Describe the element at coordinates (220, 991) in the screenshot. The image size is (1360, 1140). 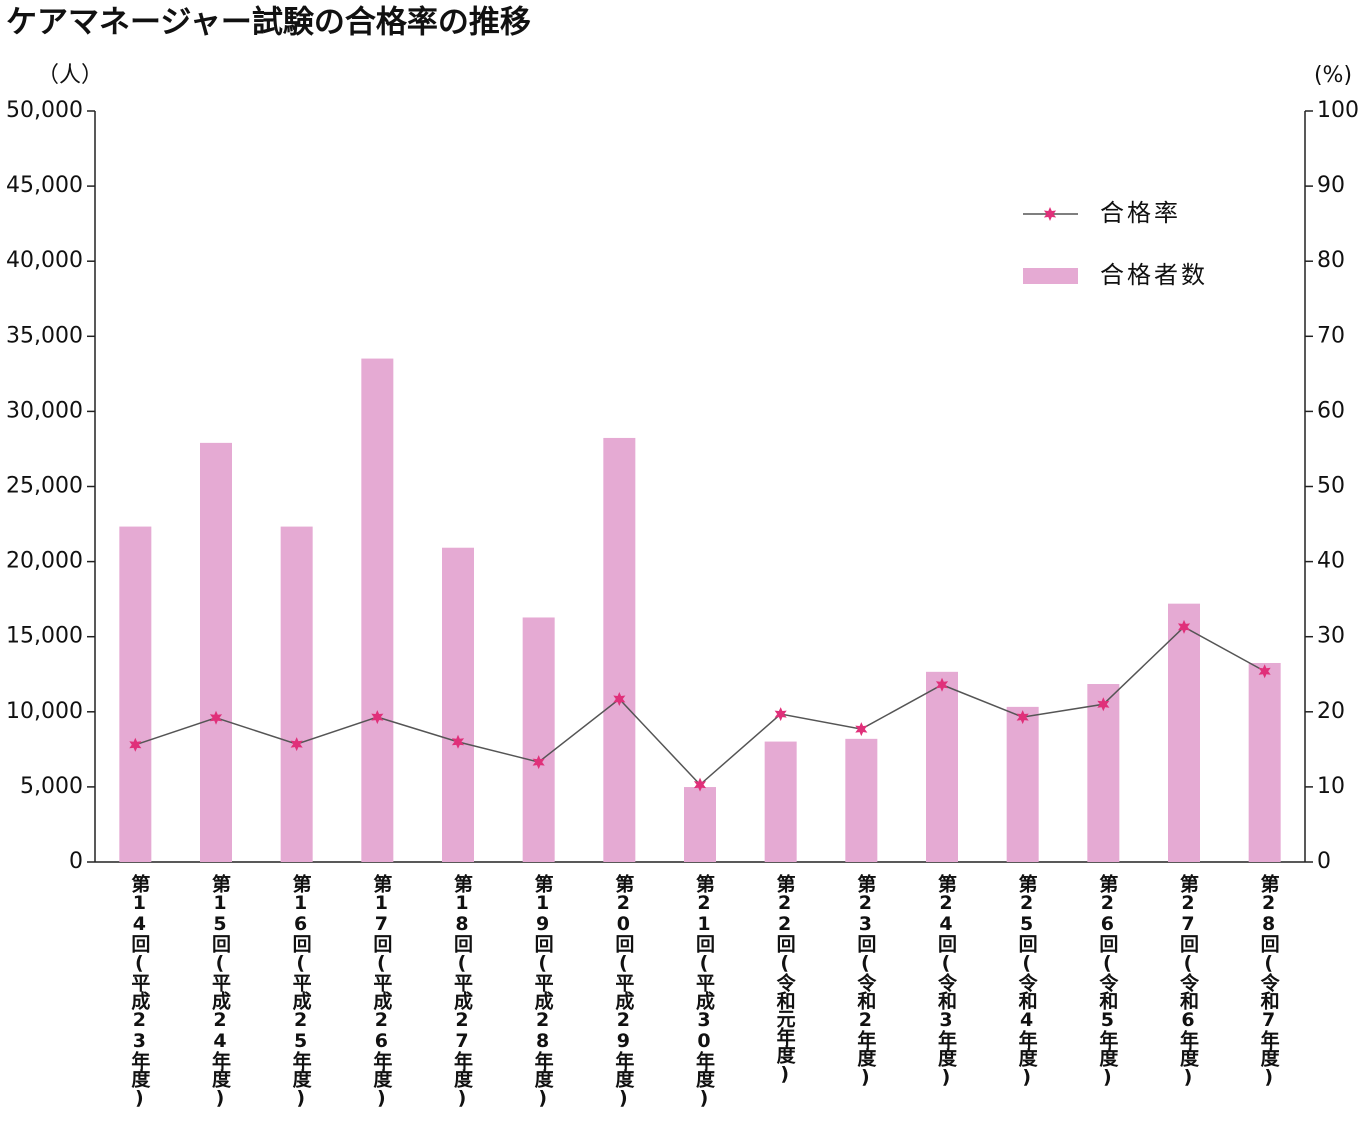
I see `x-tick-label: 第15回(平成24年度)` at that location.